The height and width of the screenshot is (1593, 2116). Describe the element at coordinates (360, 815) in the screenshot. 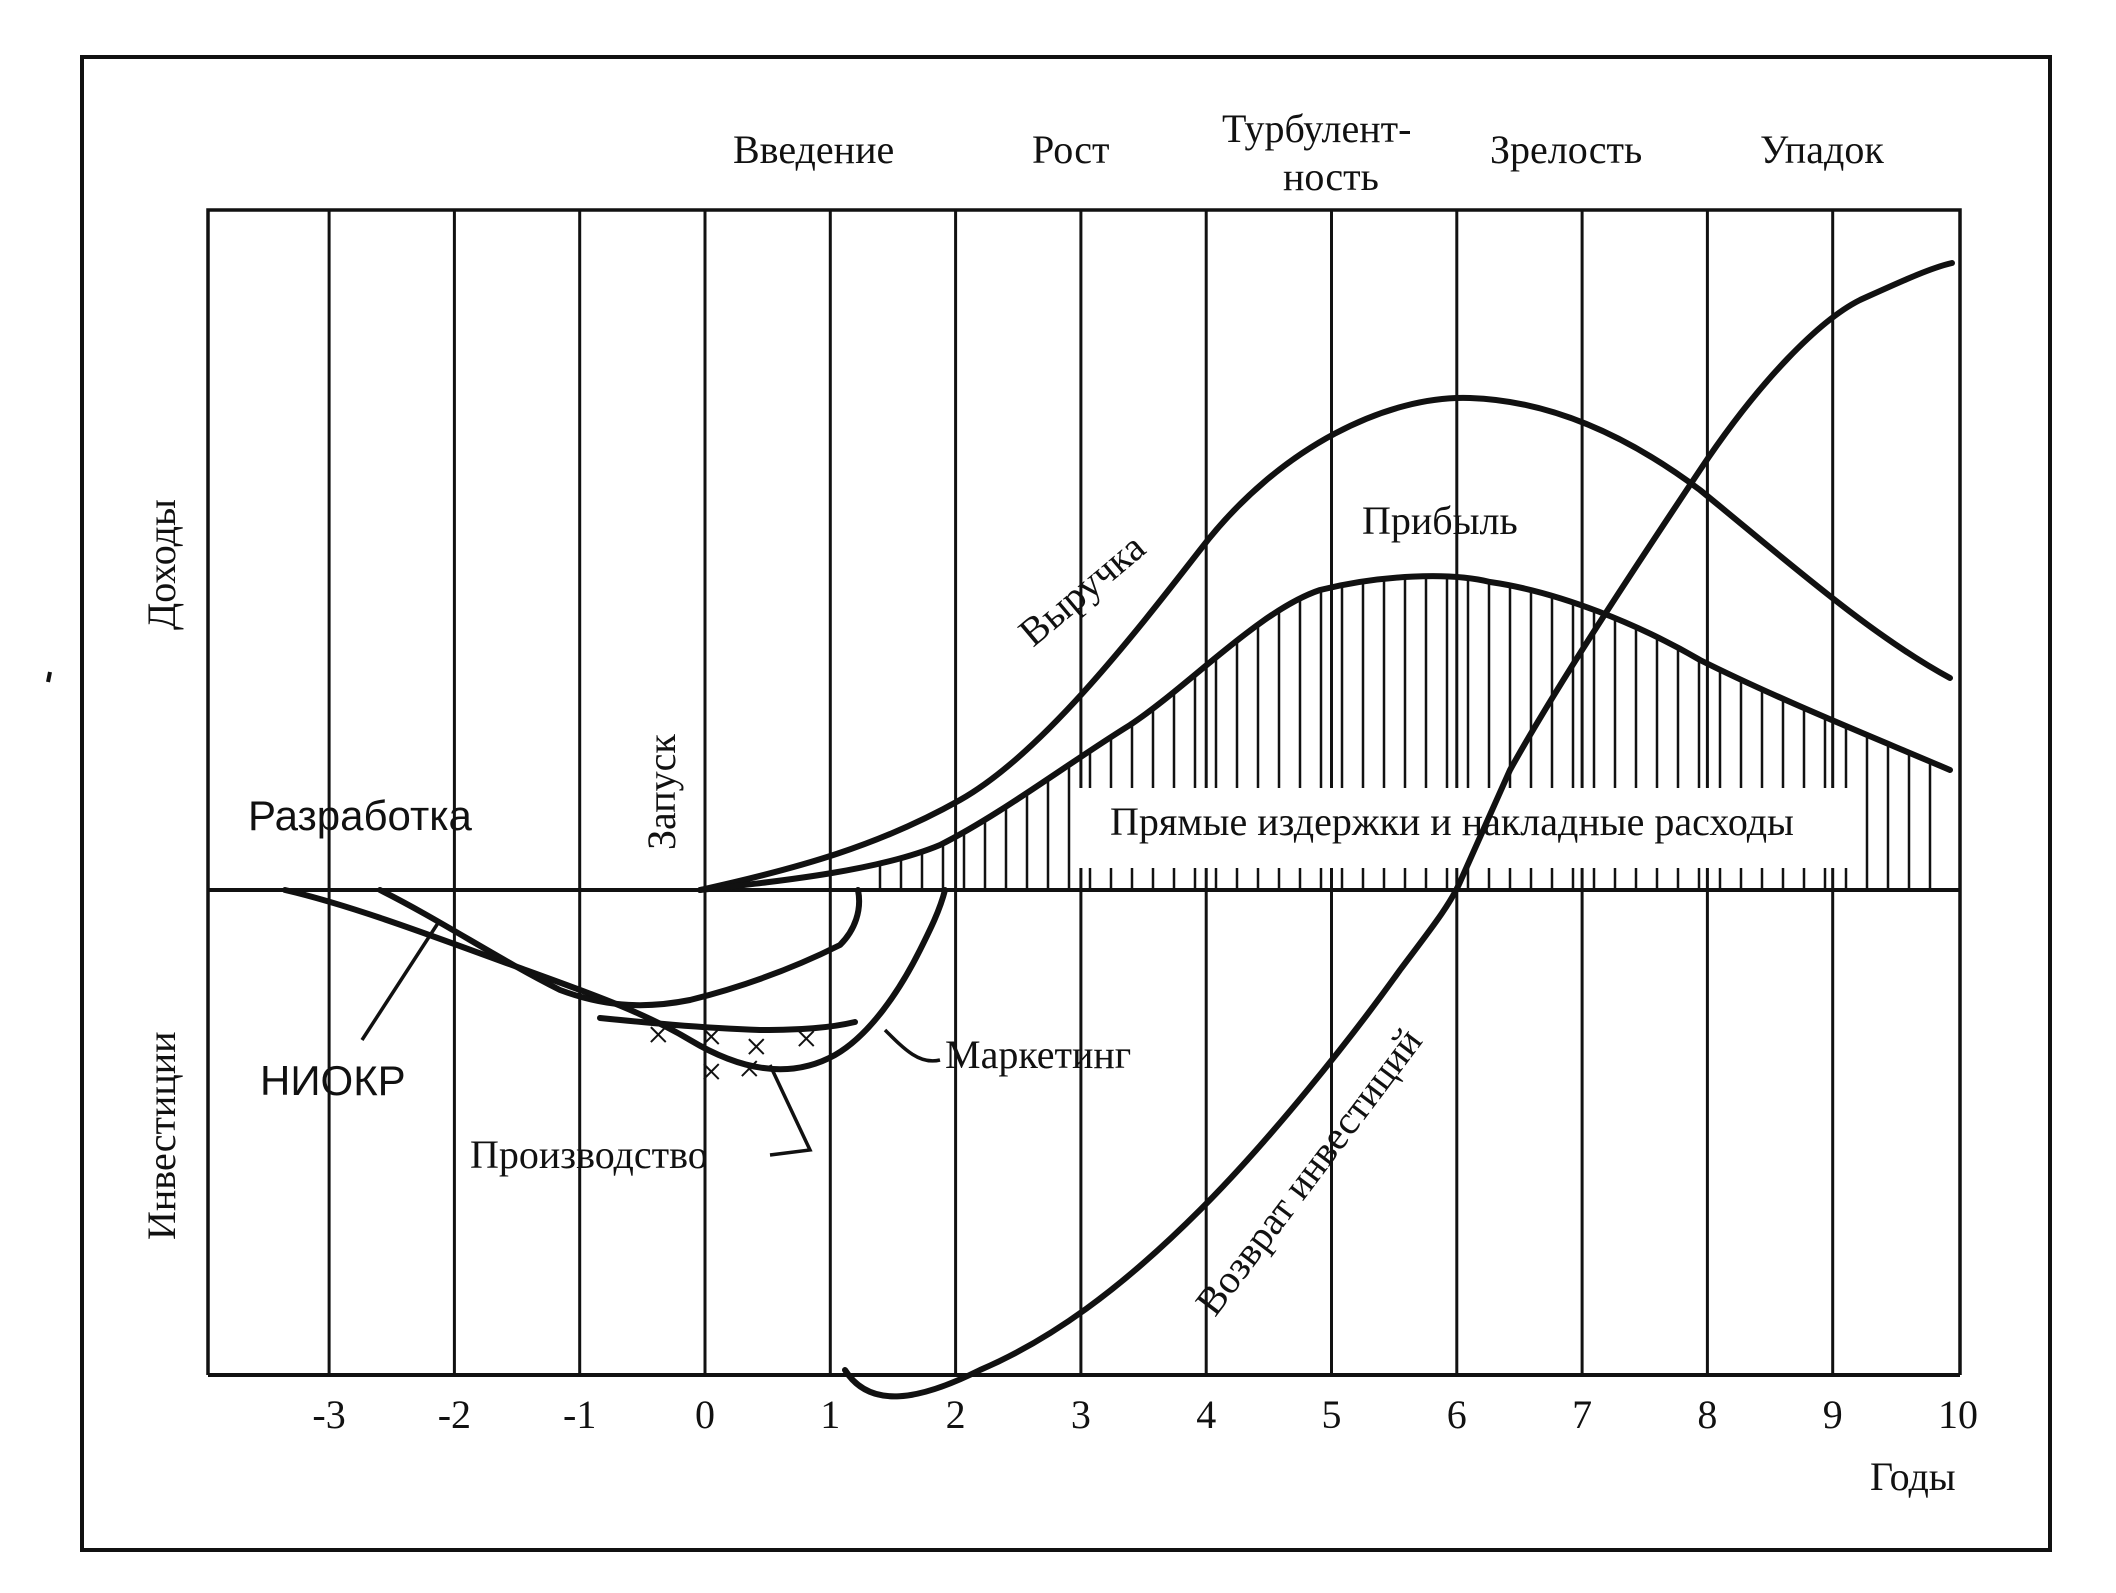

I see `development-label: Разработка` at that location.